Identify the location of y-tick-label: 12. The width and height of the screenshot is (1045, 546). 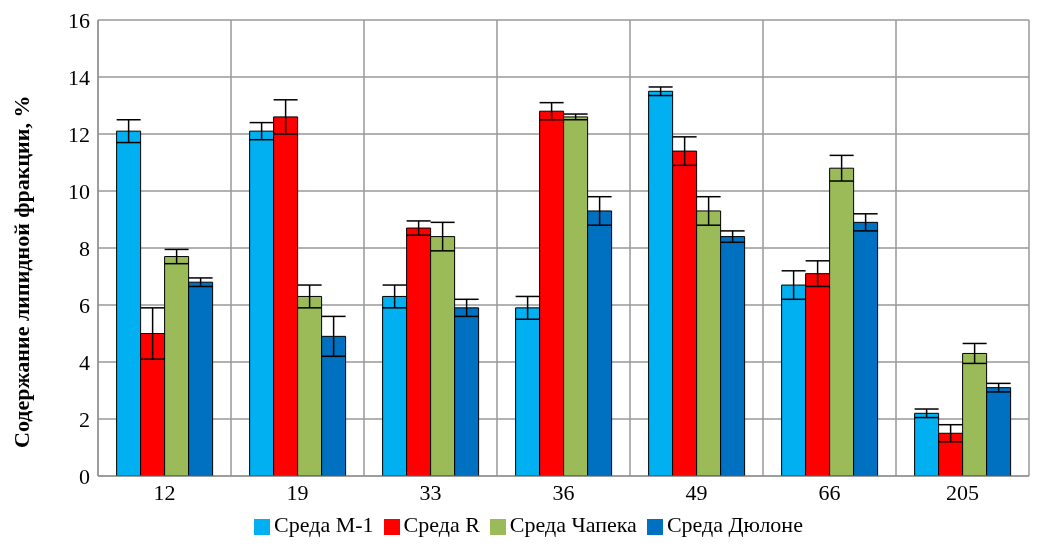
(79, 134).